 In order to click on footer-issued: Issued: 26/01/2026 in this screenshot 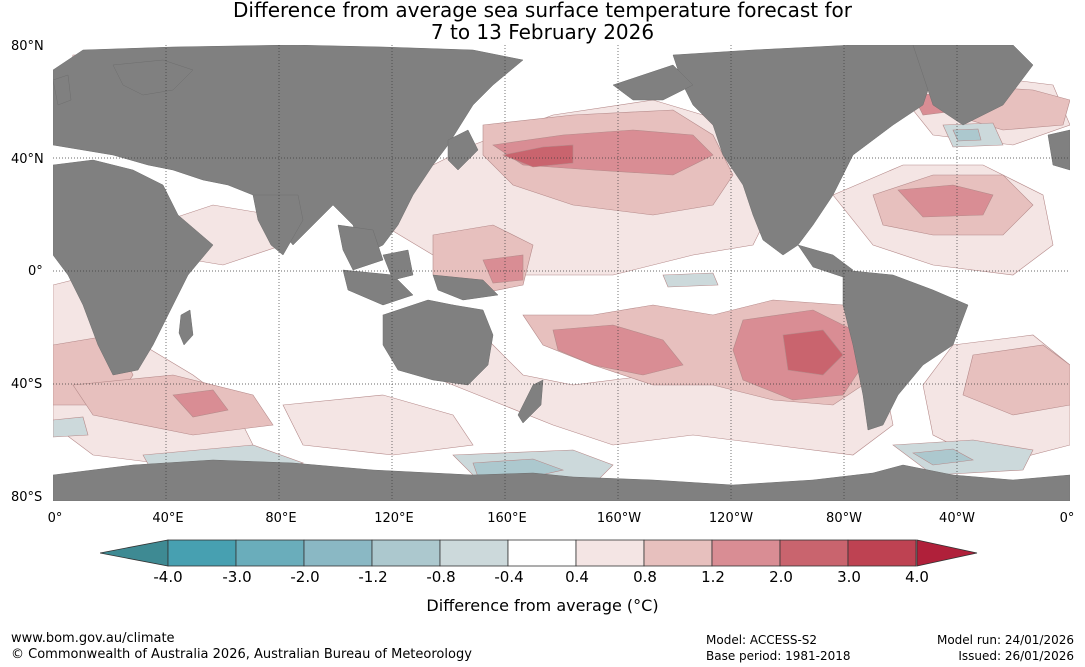, I will do `click(1016, 656)`.